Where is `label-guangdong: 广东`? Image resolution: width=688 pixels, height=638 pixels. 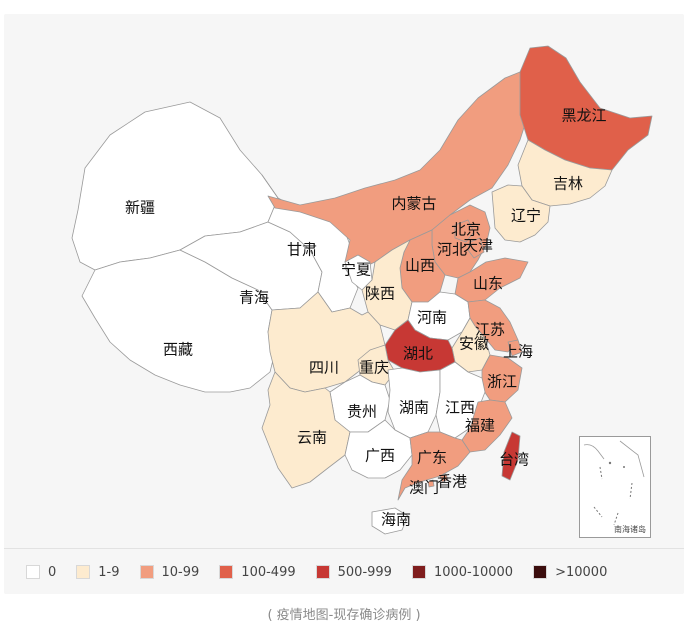
label-guangdong: 广东 is located at coordinates (432, 458).